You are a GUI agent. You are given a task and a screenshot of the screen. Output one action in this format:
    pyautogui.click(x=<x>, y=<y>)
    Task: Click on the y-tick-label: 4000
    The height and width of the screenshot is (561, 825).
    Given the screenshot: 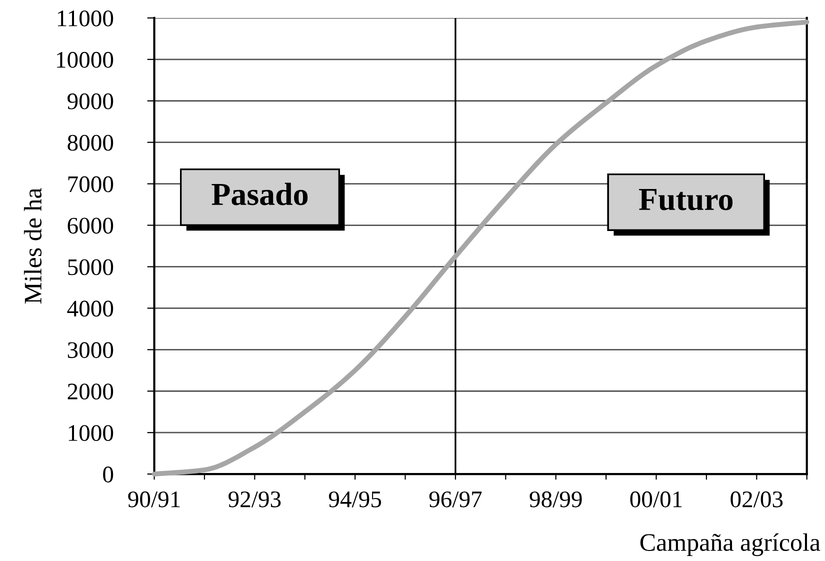 What is the action you would take?
    pyautogui.click(x=90, y=308)
    